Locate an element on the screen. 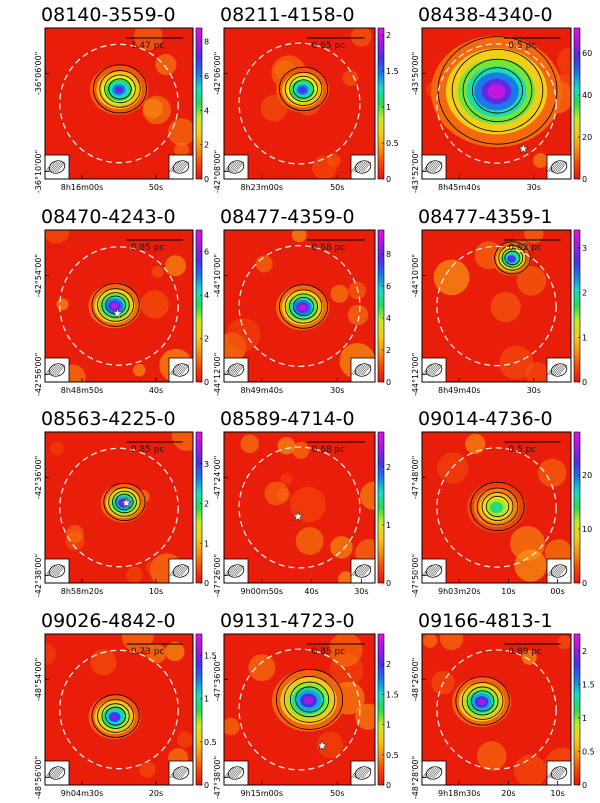 The height and width of the screenshot is (803, 600). panel-title: 08438-4340-0 is located at coordinates (485, 15).